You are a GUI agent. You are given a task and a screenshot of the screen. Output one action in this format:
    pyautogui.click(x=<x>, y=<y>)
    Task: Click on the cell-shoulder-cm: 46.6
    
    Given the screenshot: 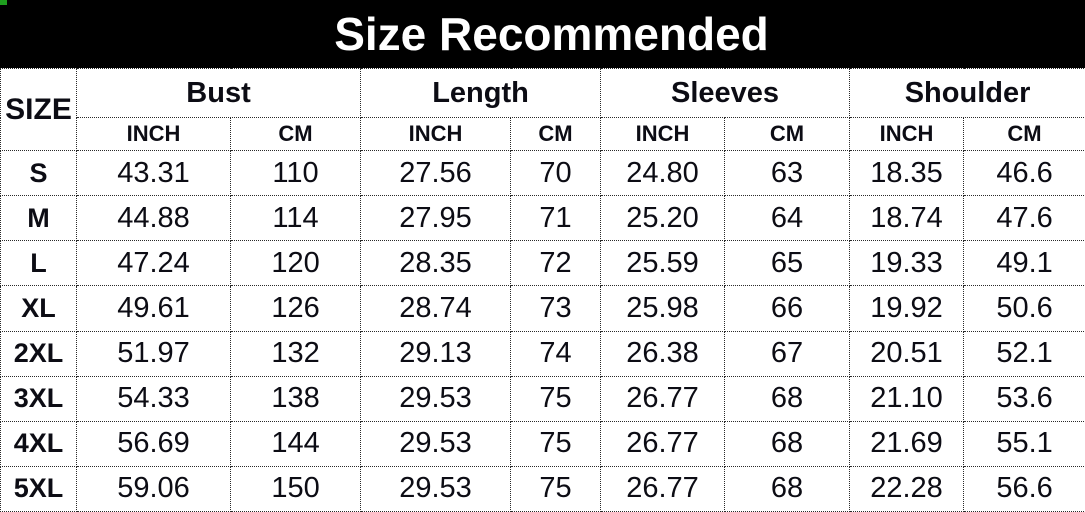 What is the action you would take?
    pyautogui.click(x=1024, y=173)
    